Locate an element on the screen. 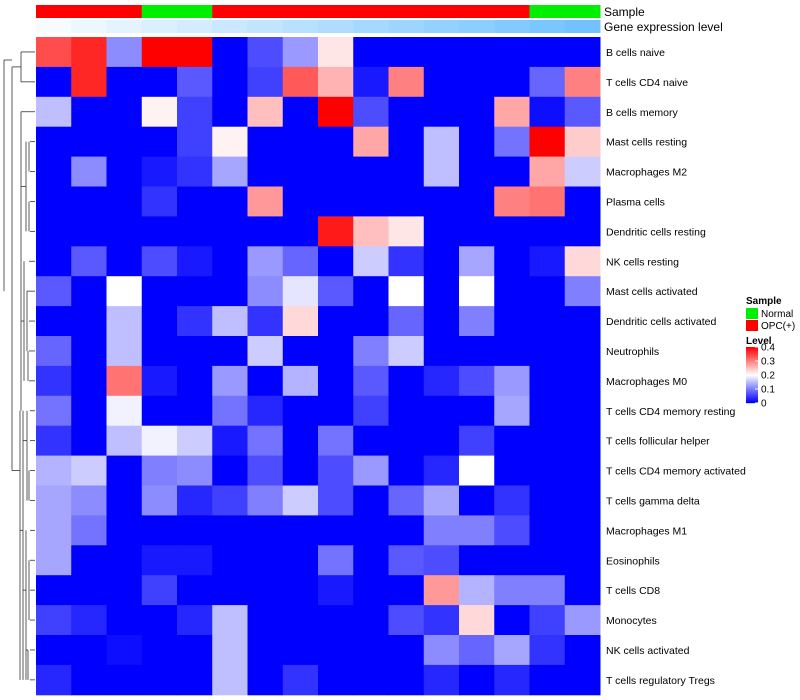 The width and height of the screenshot is (800, 700). legend-tick-label: 0.4 is located at coordinates (768, 348).